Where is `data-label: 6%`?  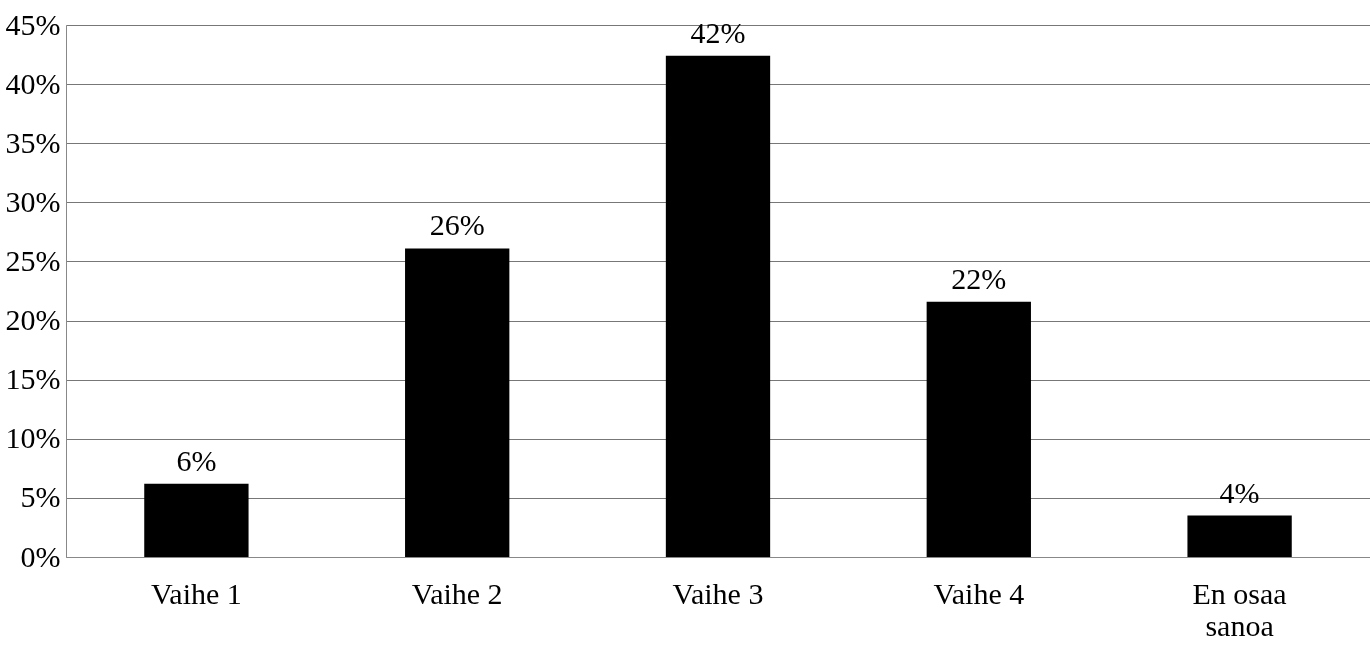
data-label: 6% is located at coordinates (196, 460).